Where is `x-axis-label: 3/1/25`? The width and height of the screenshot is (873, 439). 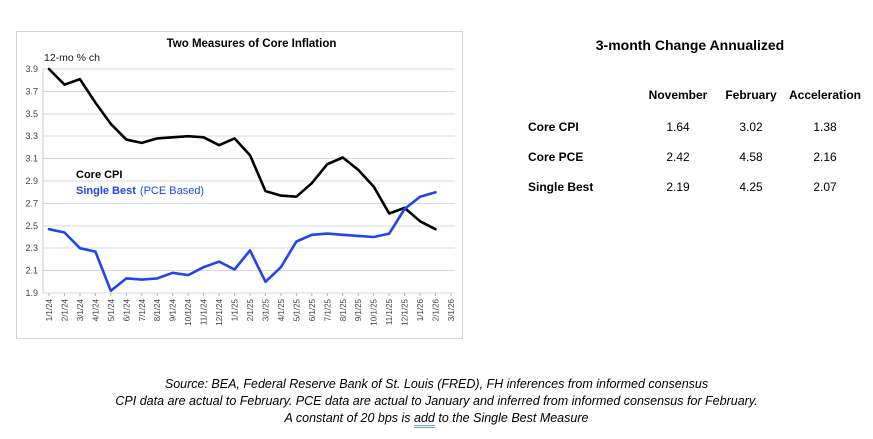
x-axis-label: 3/1/25 is located at coordinates (265, 309).